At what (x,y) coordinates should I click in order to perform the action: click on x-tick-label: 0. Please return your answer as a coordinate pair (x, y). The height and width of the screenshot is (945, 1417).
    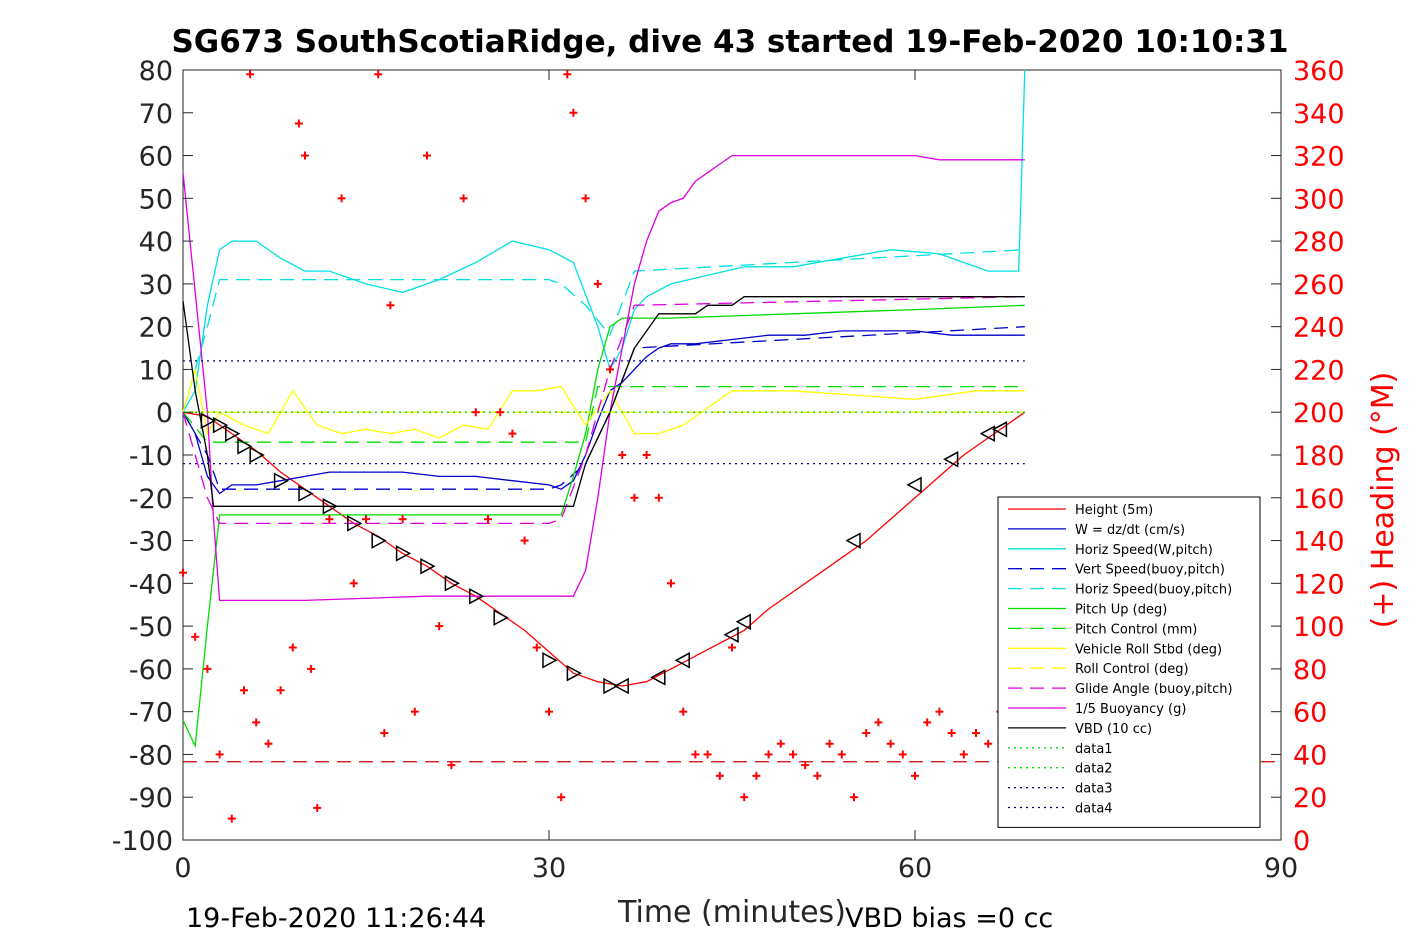
    Looking at the image, I should click on (182, 868).